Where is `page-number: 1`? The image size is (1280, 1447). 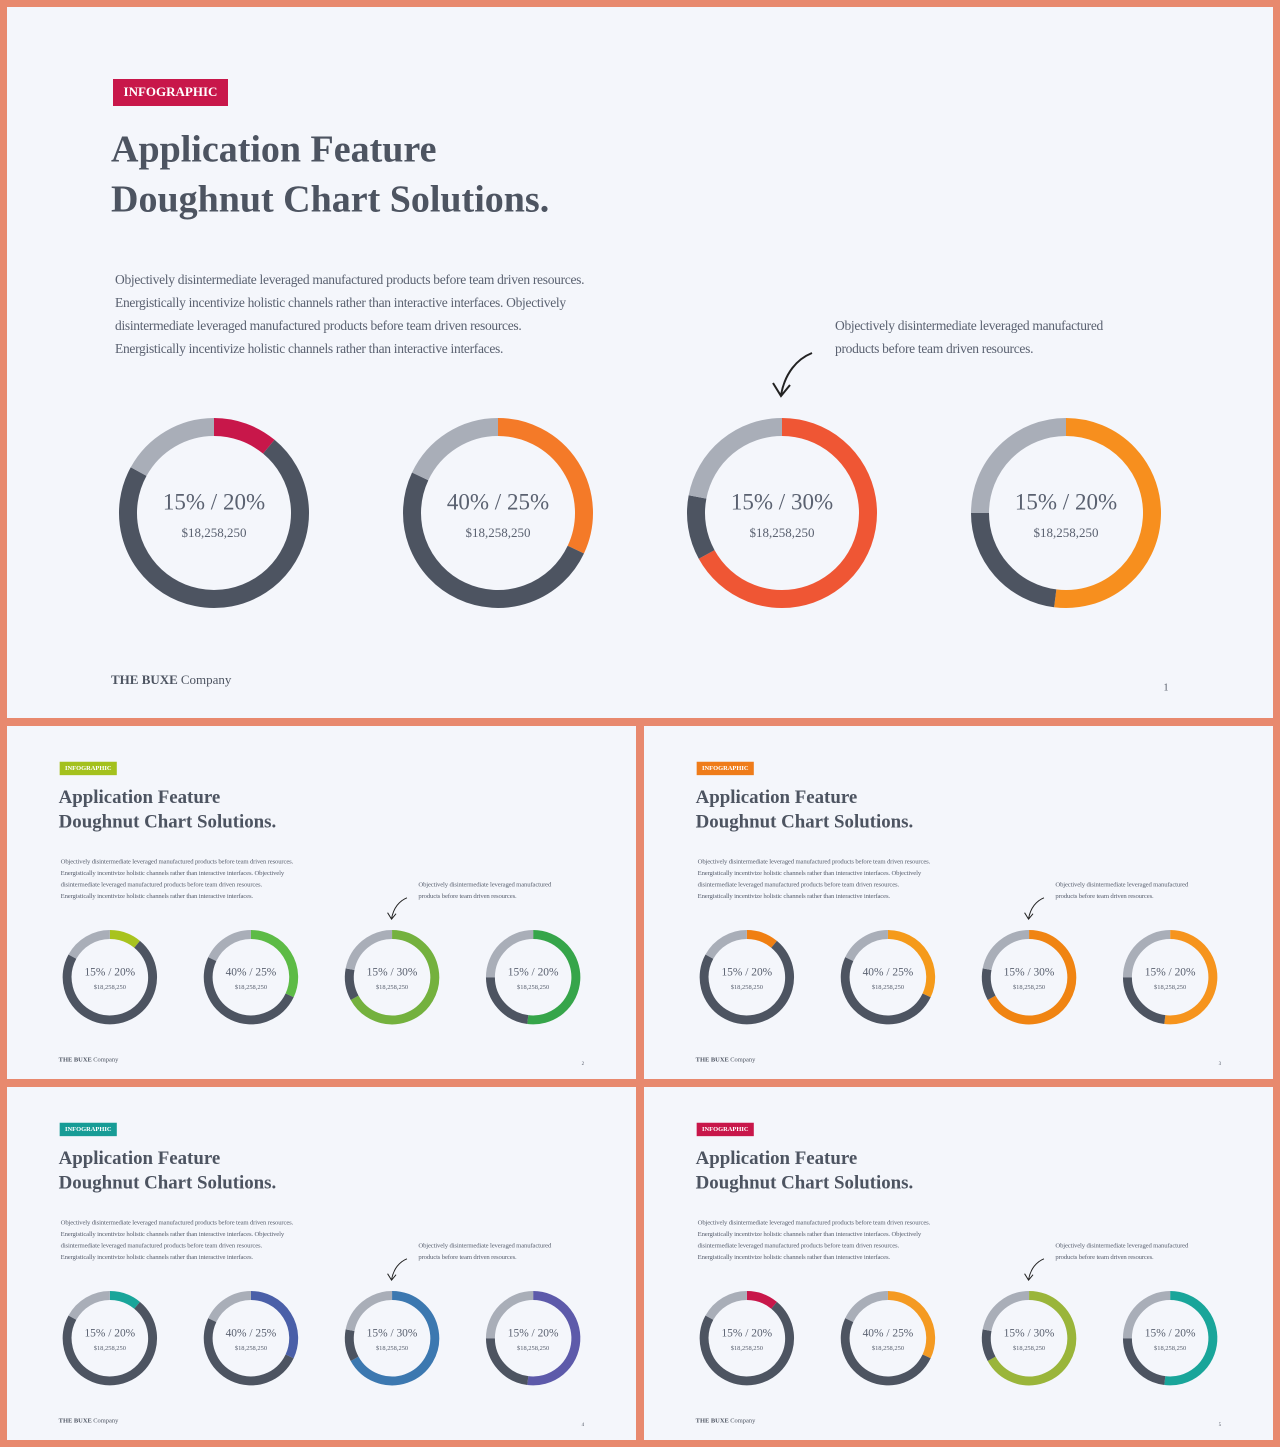
page-number: 1 is located at coordinates (1166, 687).